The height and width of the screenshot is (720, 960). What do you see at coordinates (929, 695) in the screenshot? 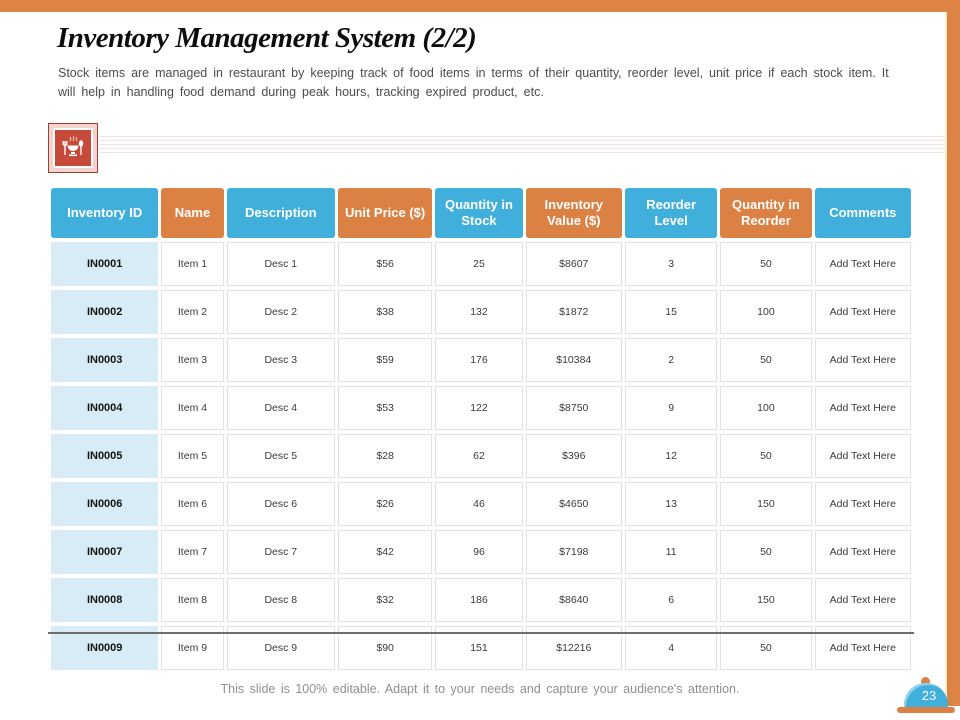
I see `page-number: 23` at bounding box center [929, 695].